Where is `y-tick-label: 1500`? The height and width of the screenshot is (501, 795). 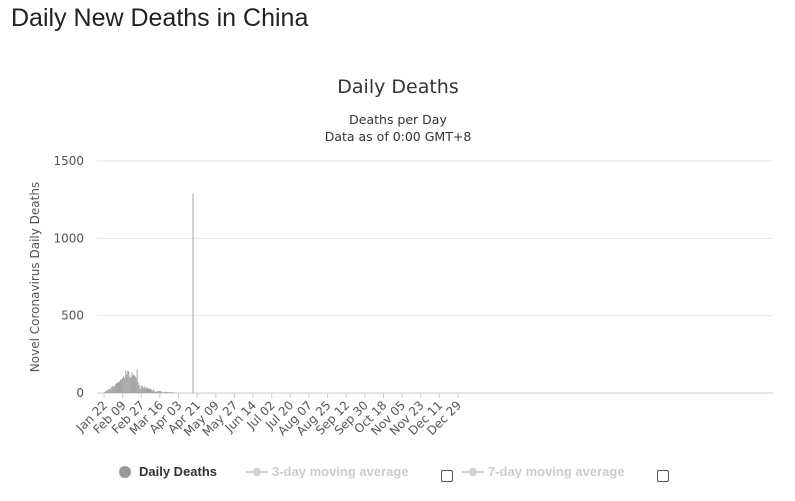
y-tick-label: 1500 is located at coordinates (68, 161).